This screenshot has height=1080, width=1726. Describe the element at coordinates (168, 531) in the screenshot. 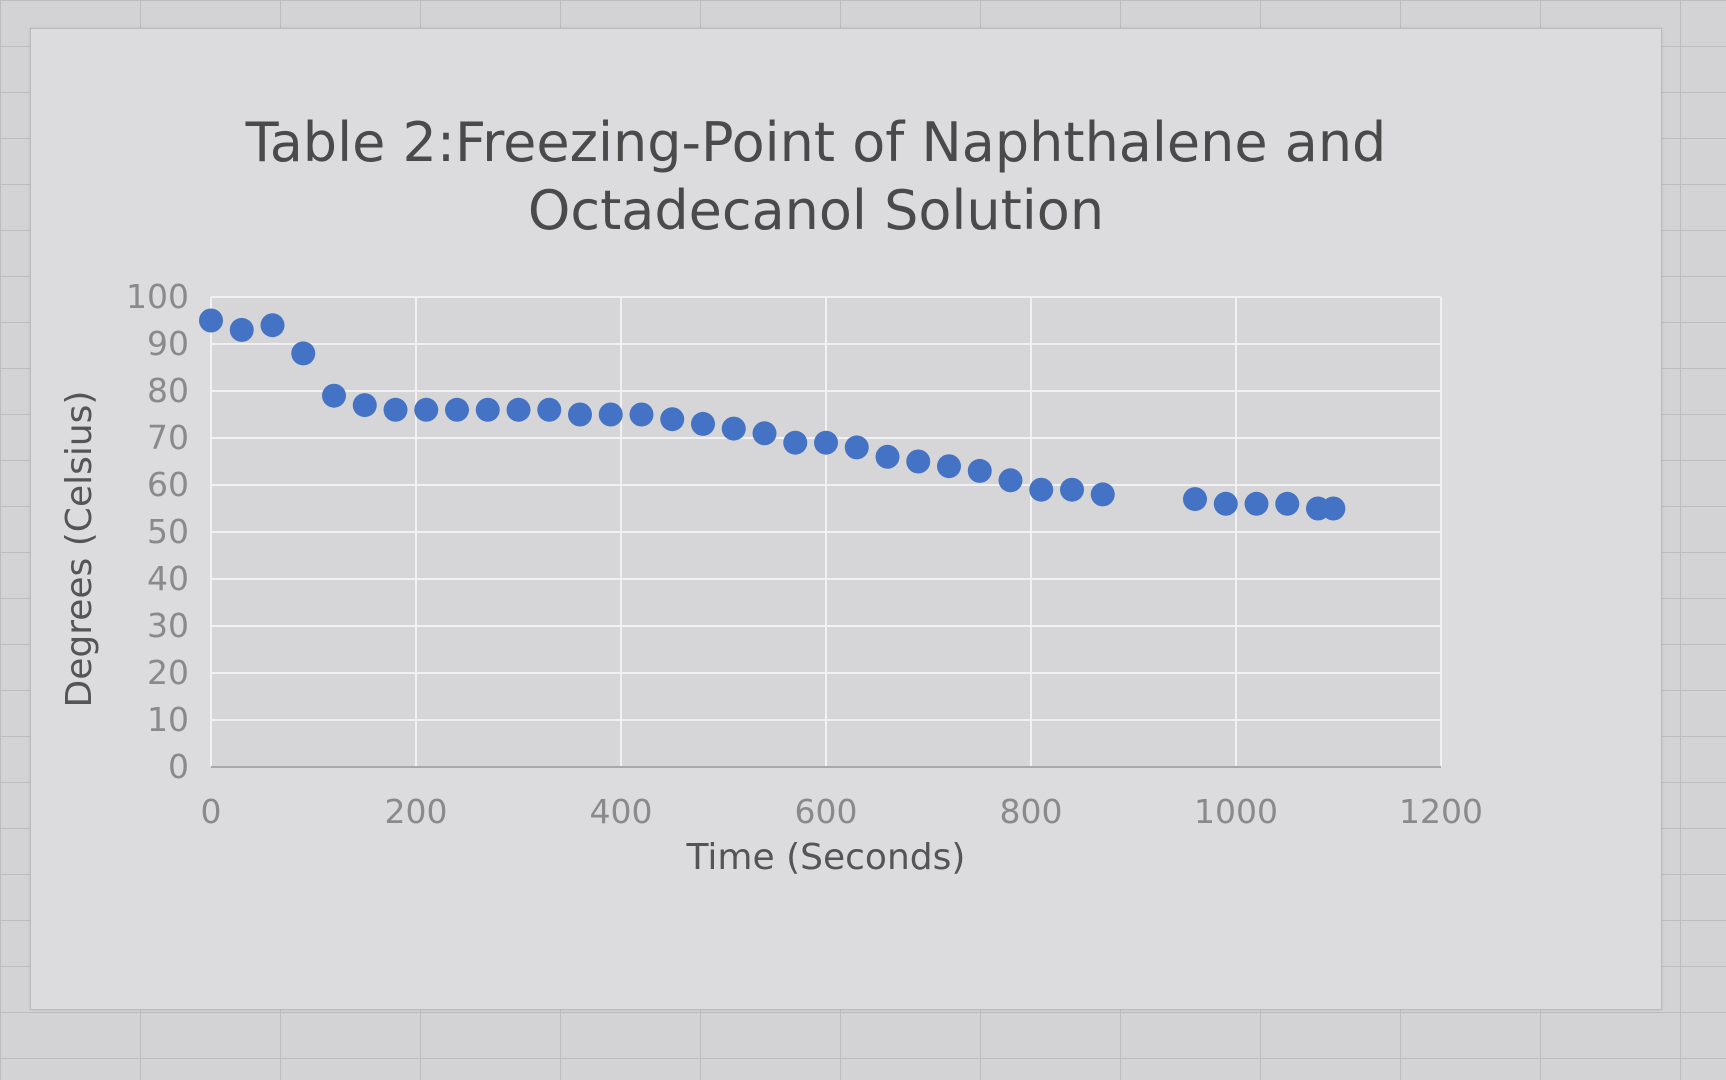

I see `y-tick-label-5: 50` at that location.